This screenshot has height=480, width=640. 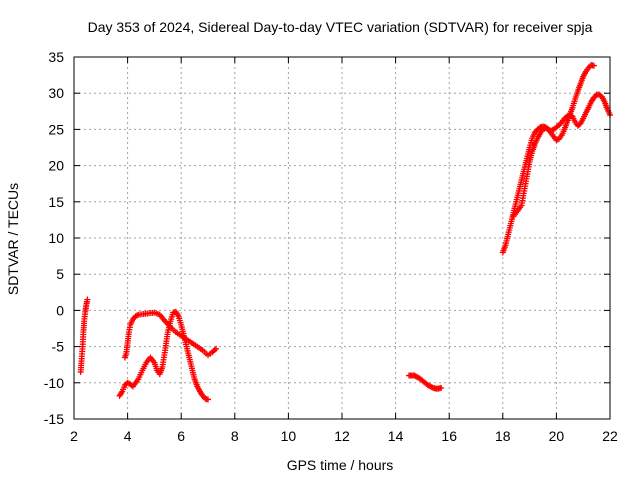 What do you see at coordinates (58, 347) in the screenshot?
I see `y-tick-label: -5` at bounding box center [58, 347].